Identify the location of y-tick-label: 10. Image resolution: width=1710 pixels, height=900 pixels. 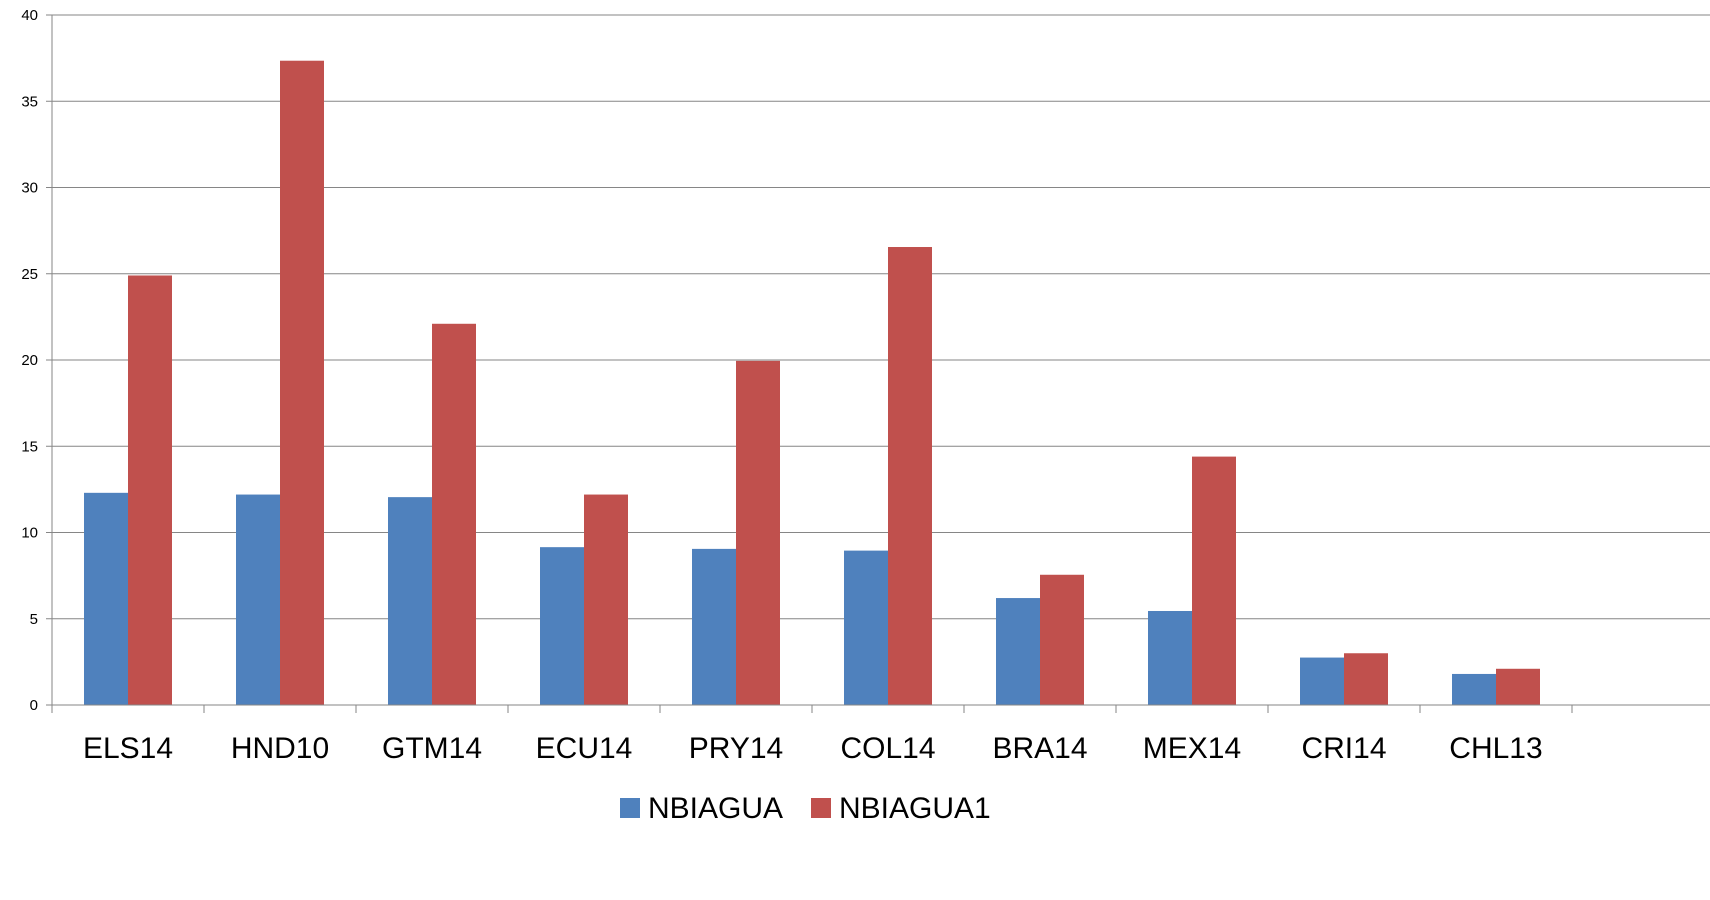
(29, 533).